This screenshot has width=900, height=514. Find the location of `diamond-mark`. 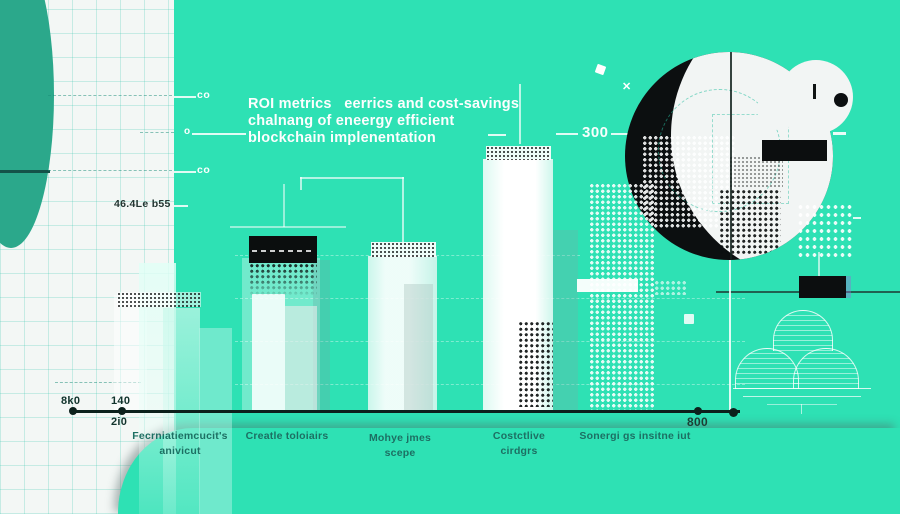

diamond-mark is located at coordinates (600, 69).